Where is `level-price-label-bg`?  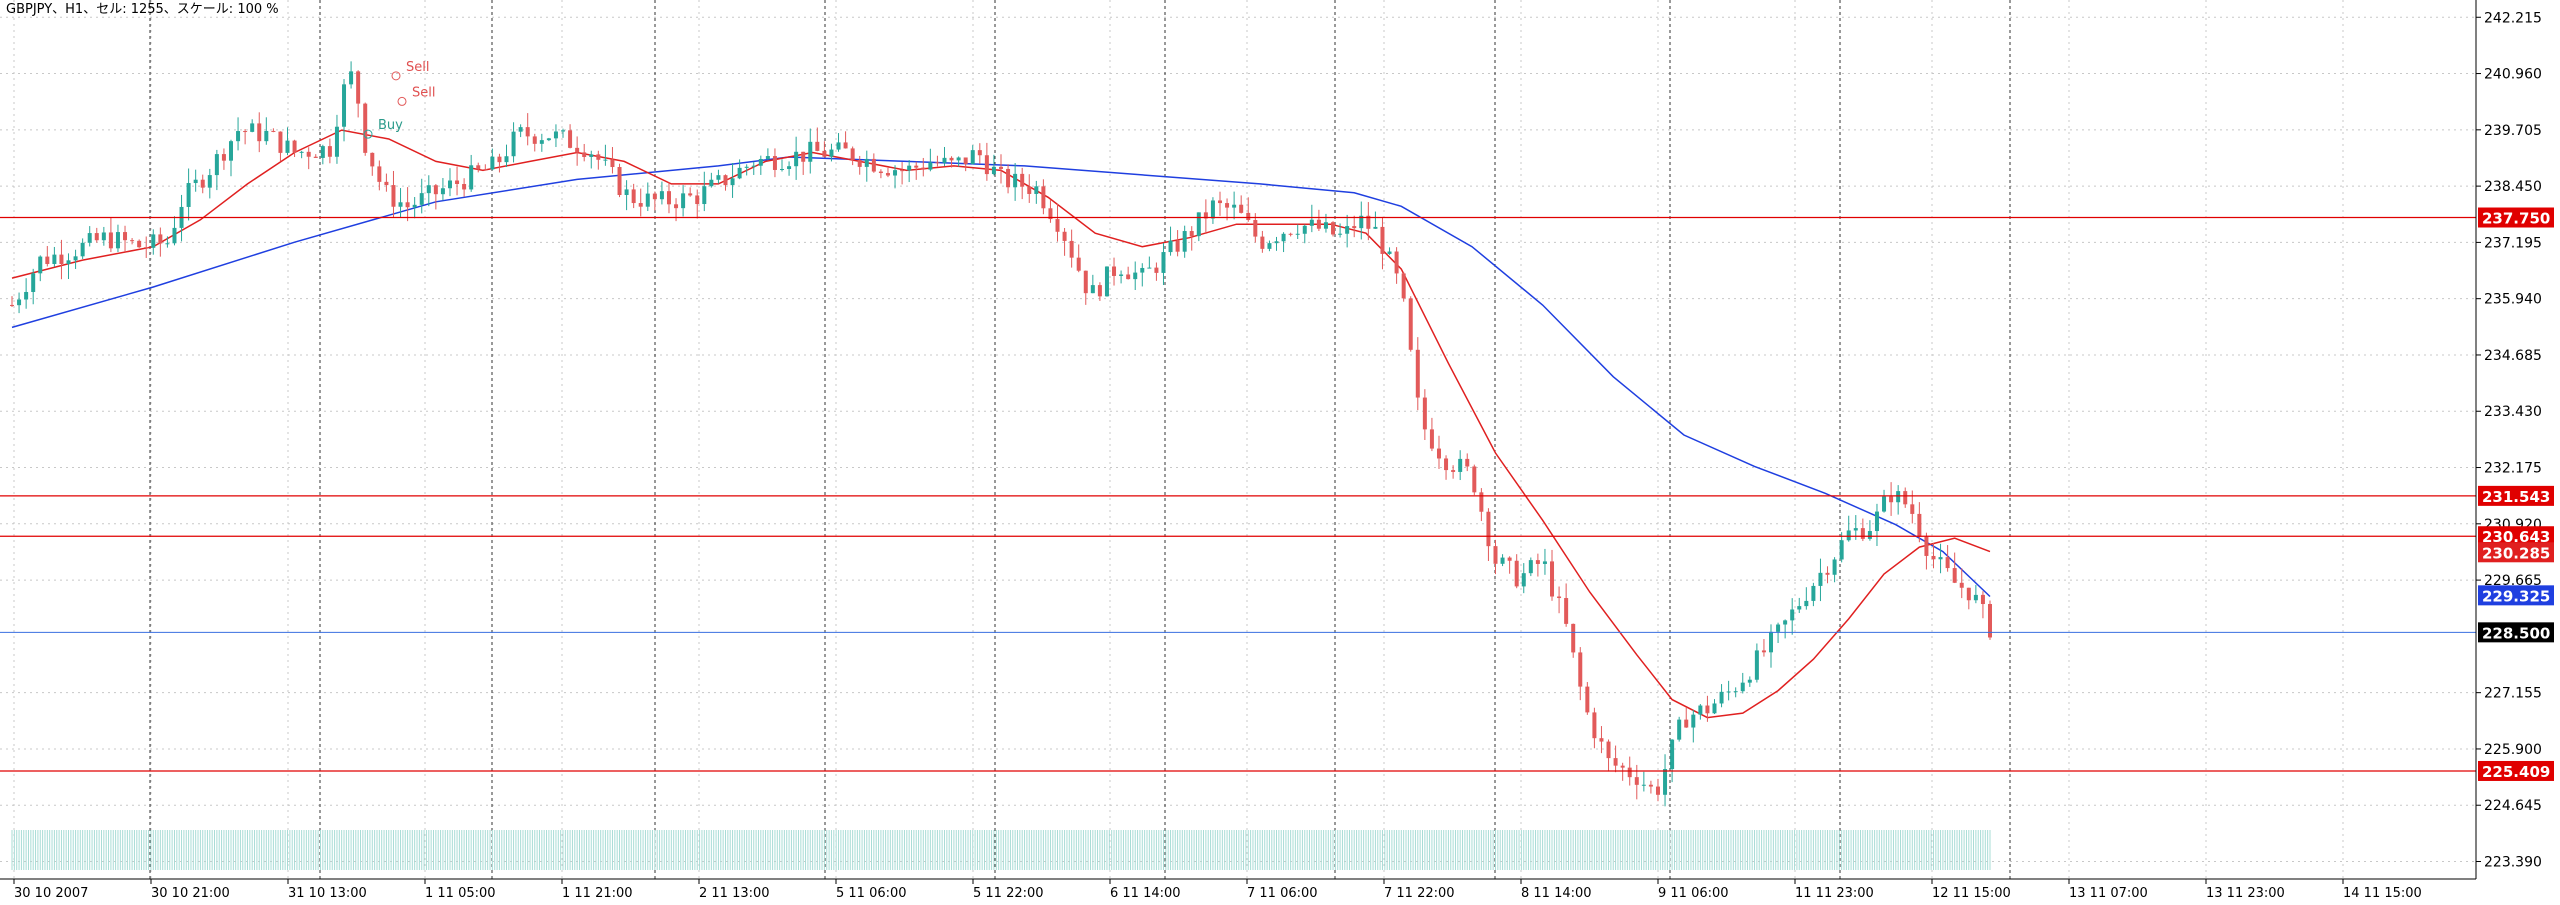 level-price-label-bg is located at coordinates (2516, 217).